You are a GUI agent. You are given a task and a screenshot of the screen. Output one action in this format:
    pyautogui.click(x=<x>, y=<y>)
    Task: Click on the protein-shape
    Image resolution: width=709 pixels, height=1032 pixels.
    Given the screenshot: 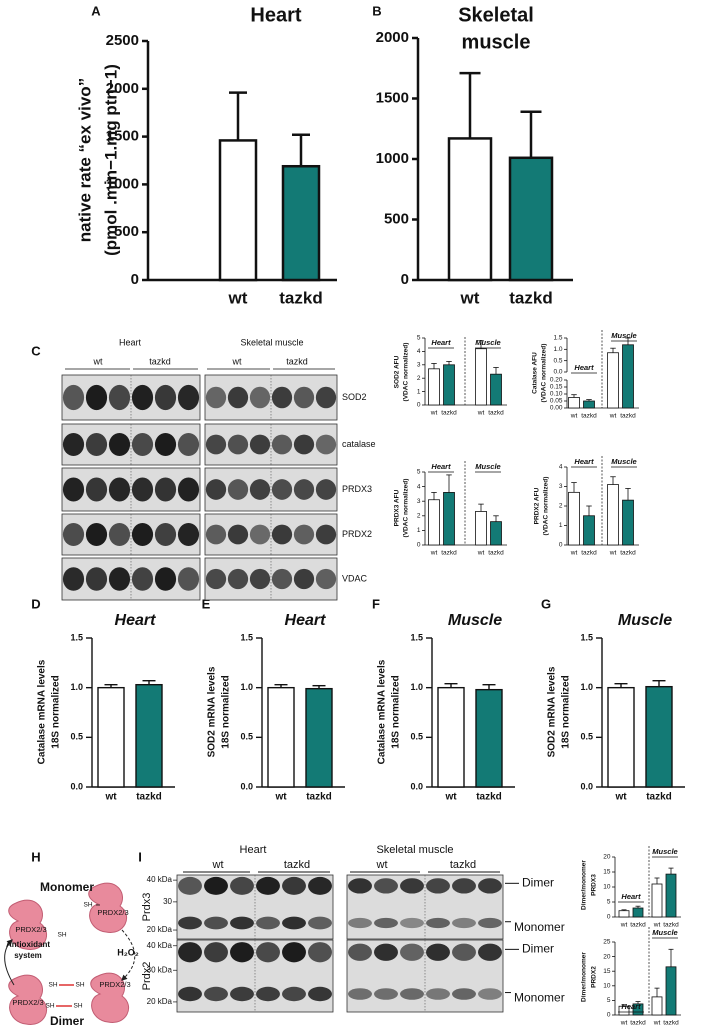 What is the action you would take?
    pyautogui.click(x=27, y=924)
    